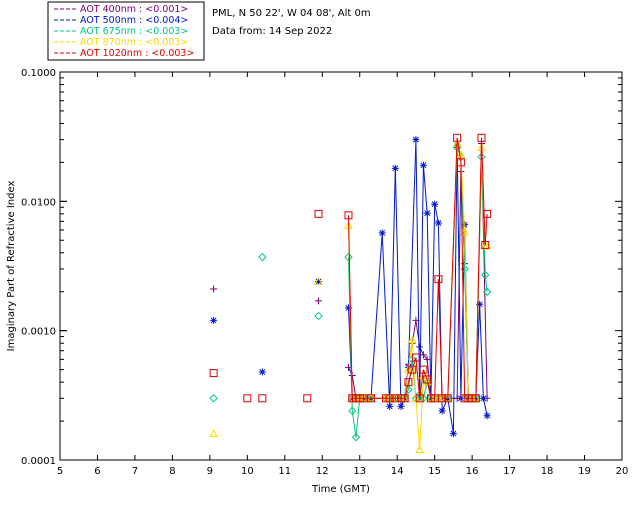 The height and width of the screenshot is (512, 640). Describe the element at coordinates (134, 9) in the screenshot. I see `legend-label: AOT 400nm : <0.001>` at that location.